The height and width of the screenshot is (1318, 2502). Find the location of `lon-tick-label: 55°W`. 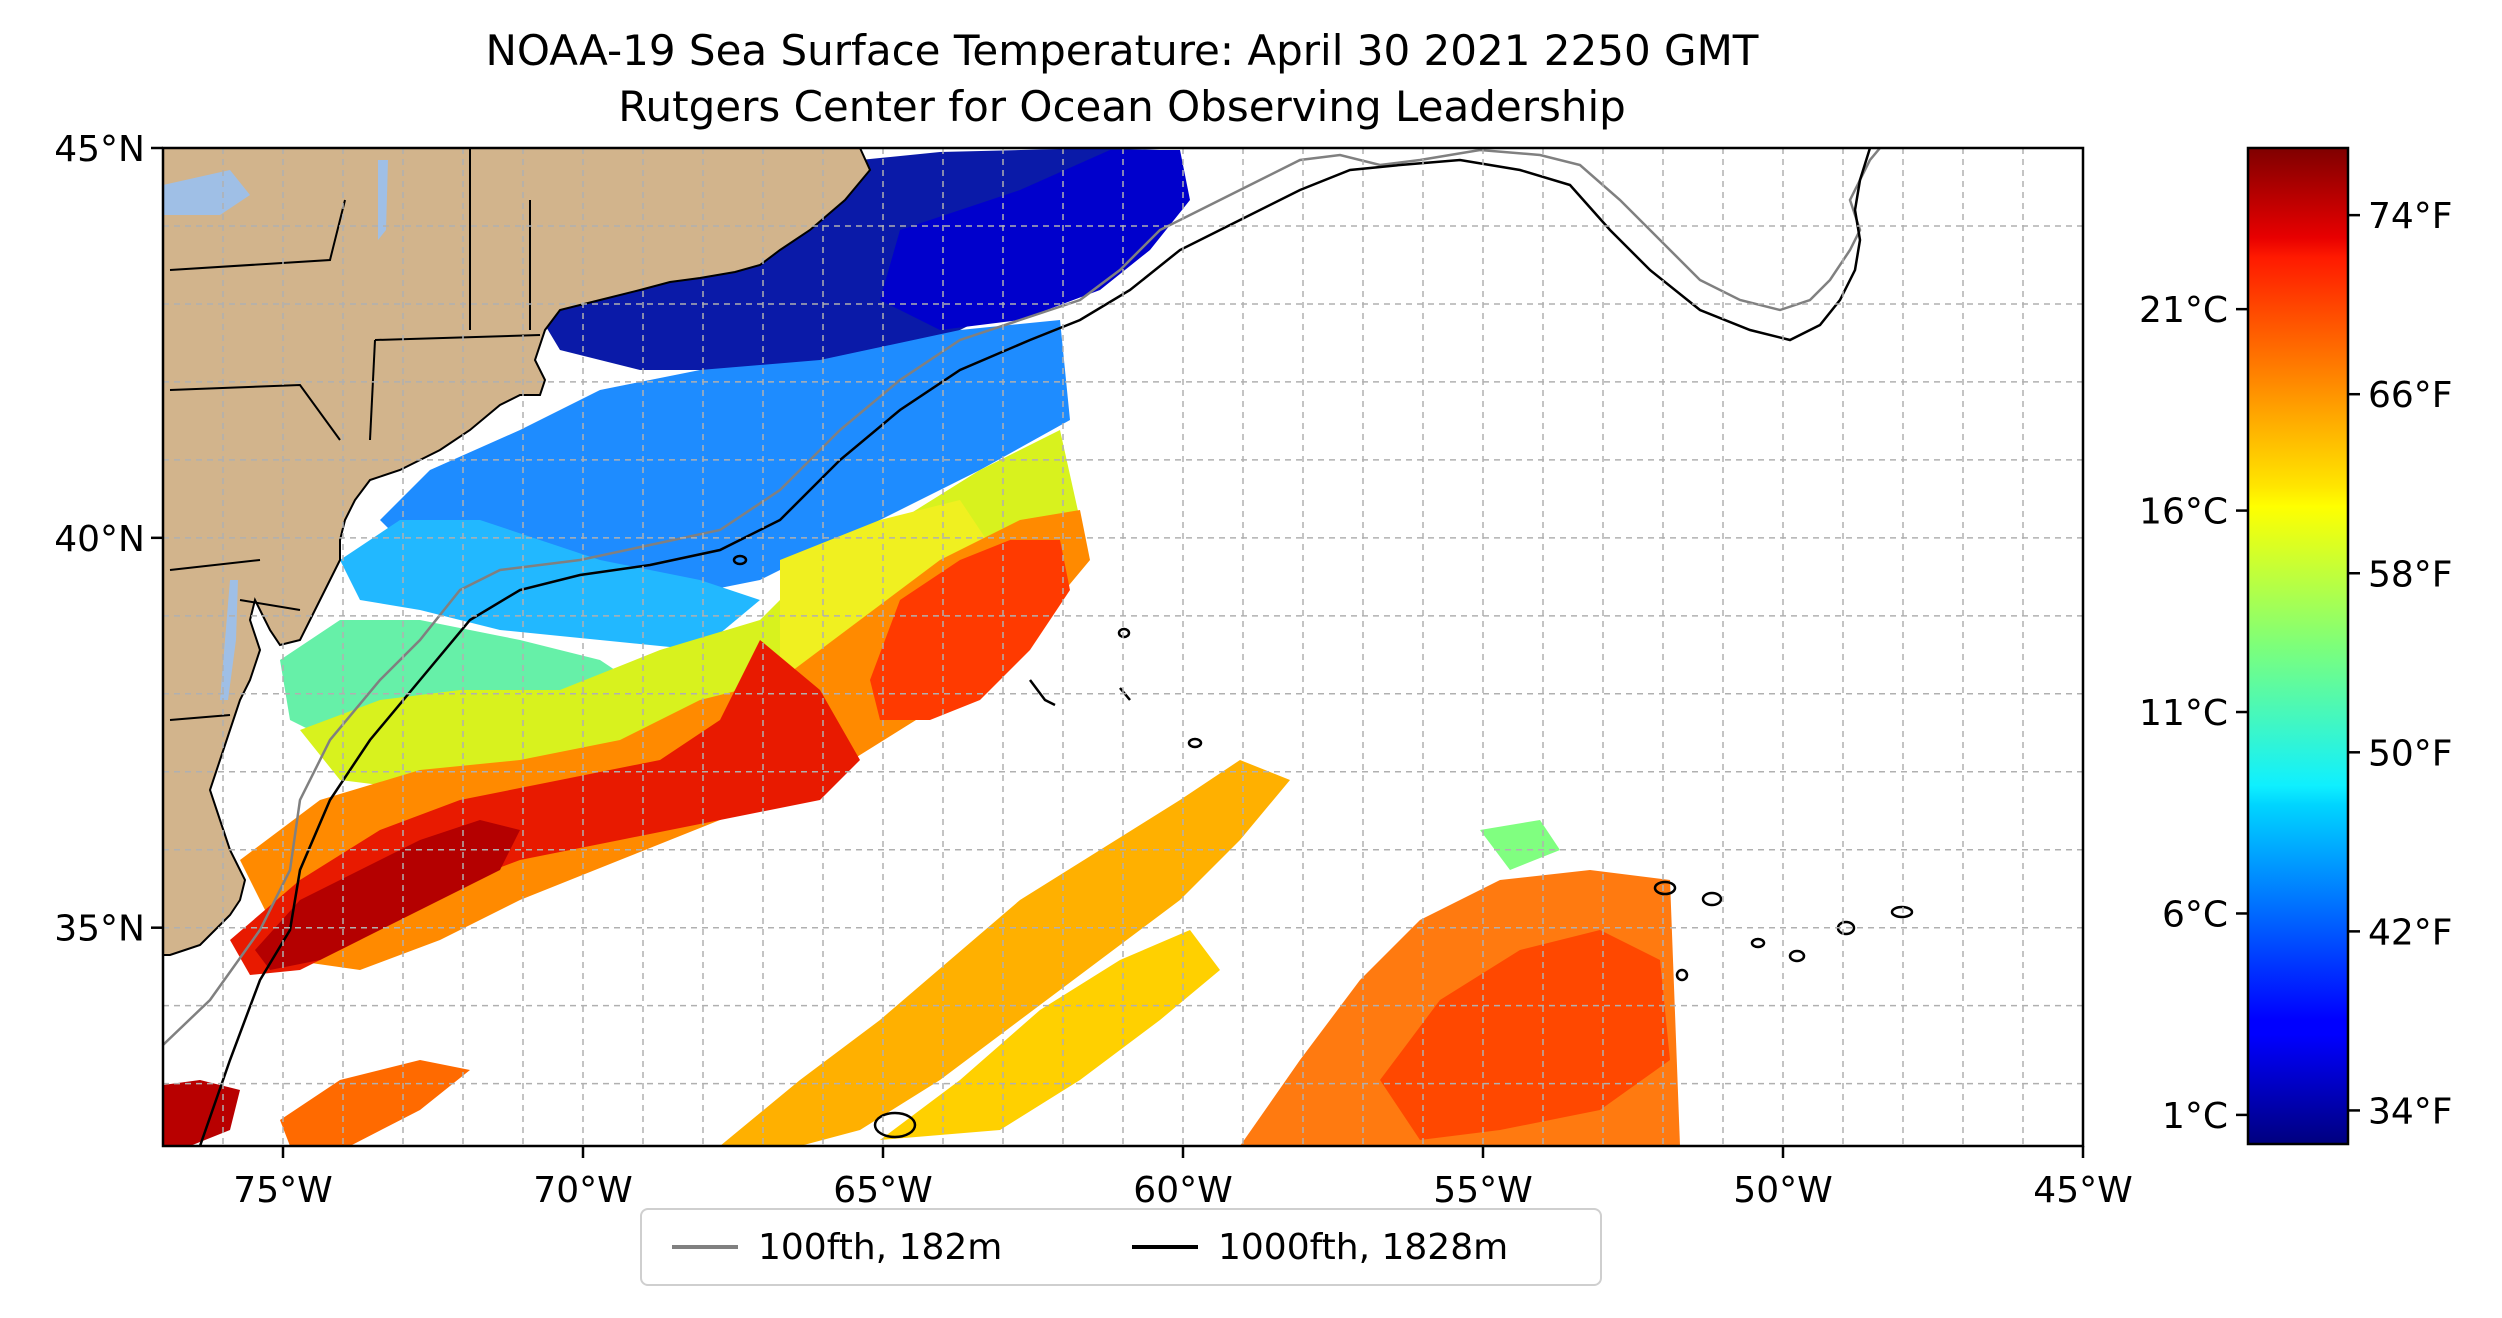

lon-tick-label: 55°W is located at coordinates (1482, 1190).